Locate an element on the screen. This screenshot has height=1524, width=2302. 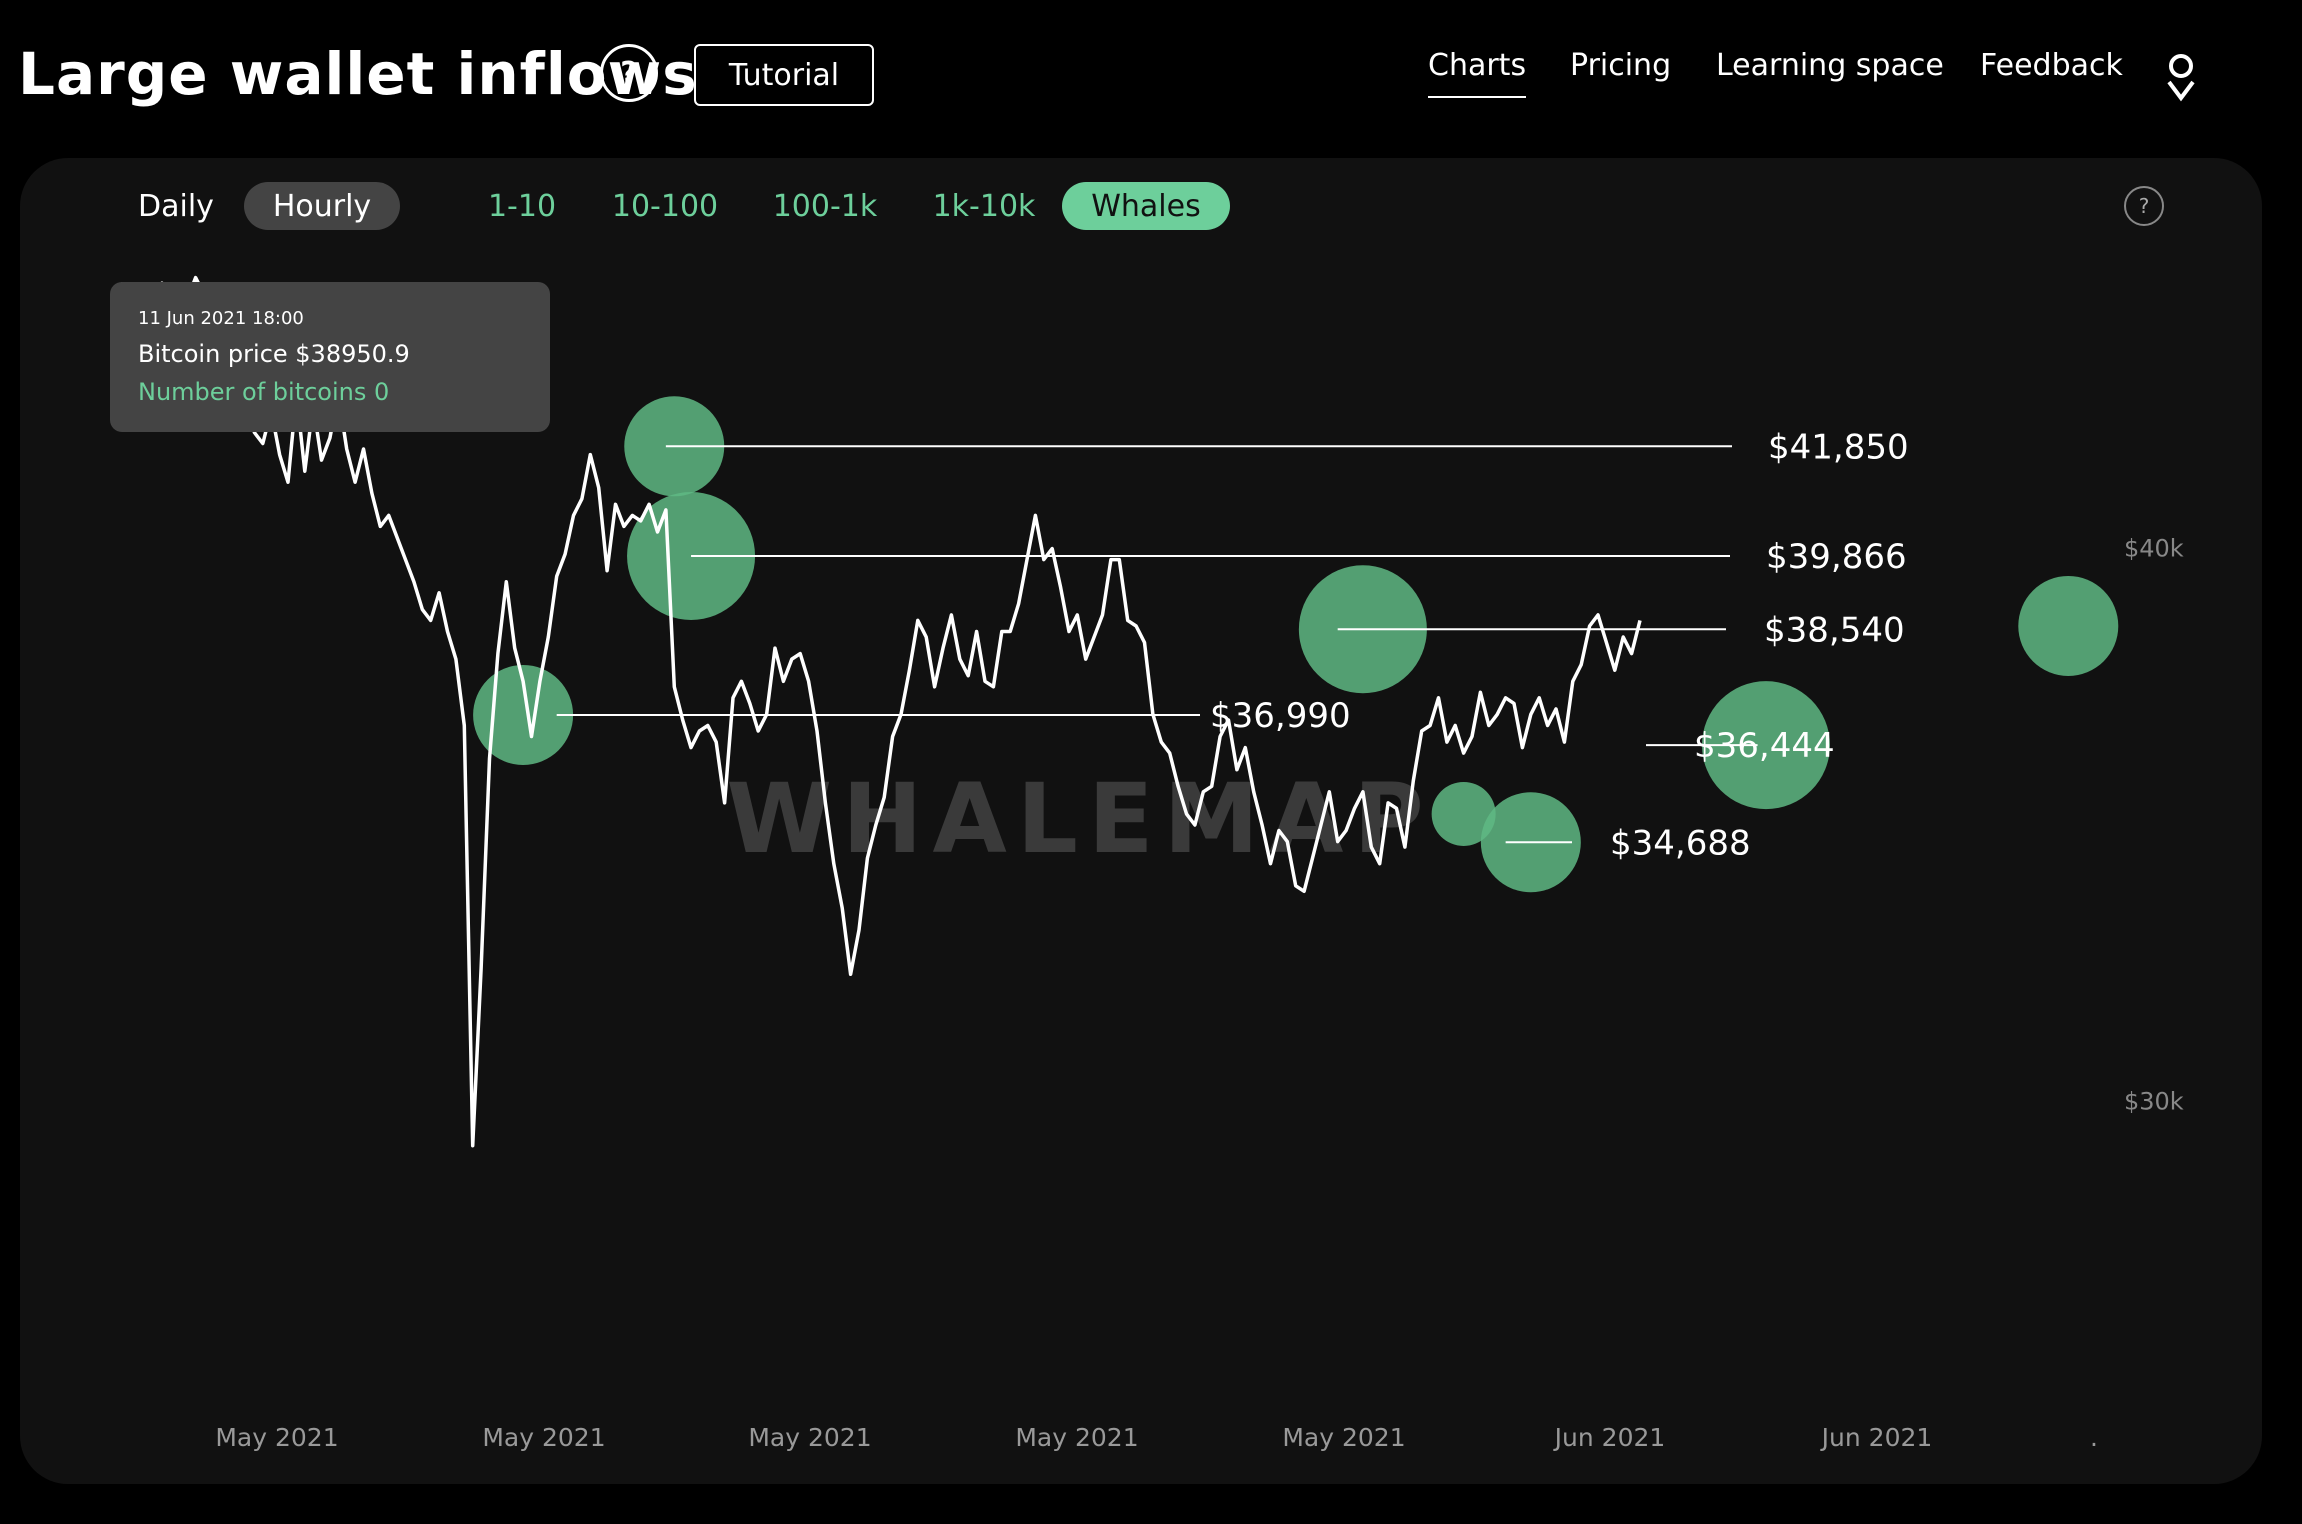
price-level-label: $38,540 is located at coordinates (1834, 630).